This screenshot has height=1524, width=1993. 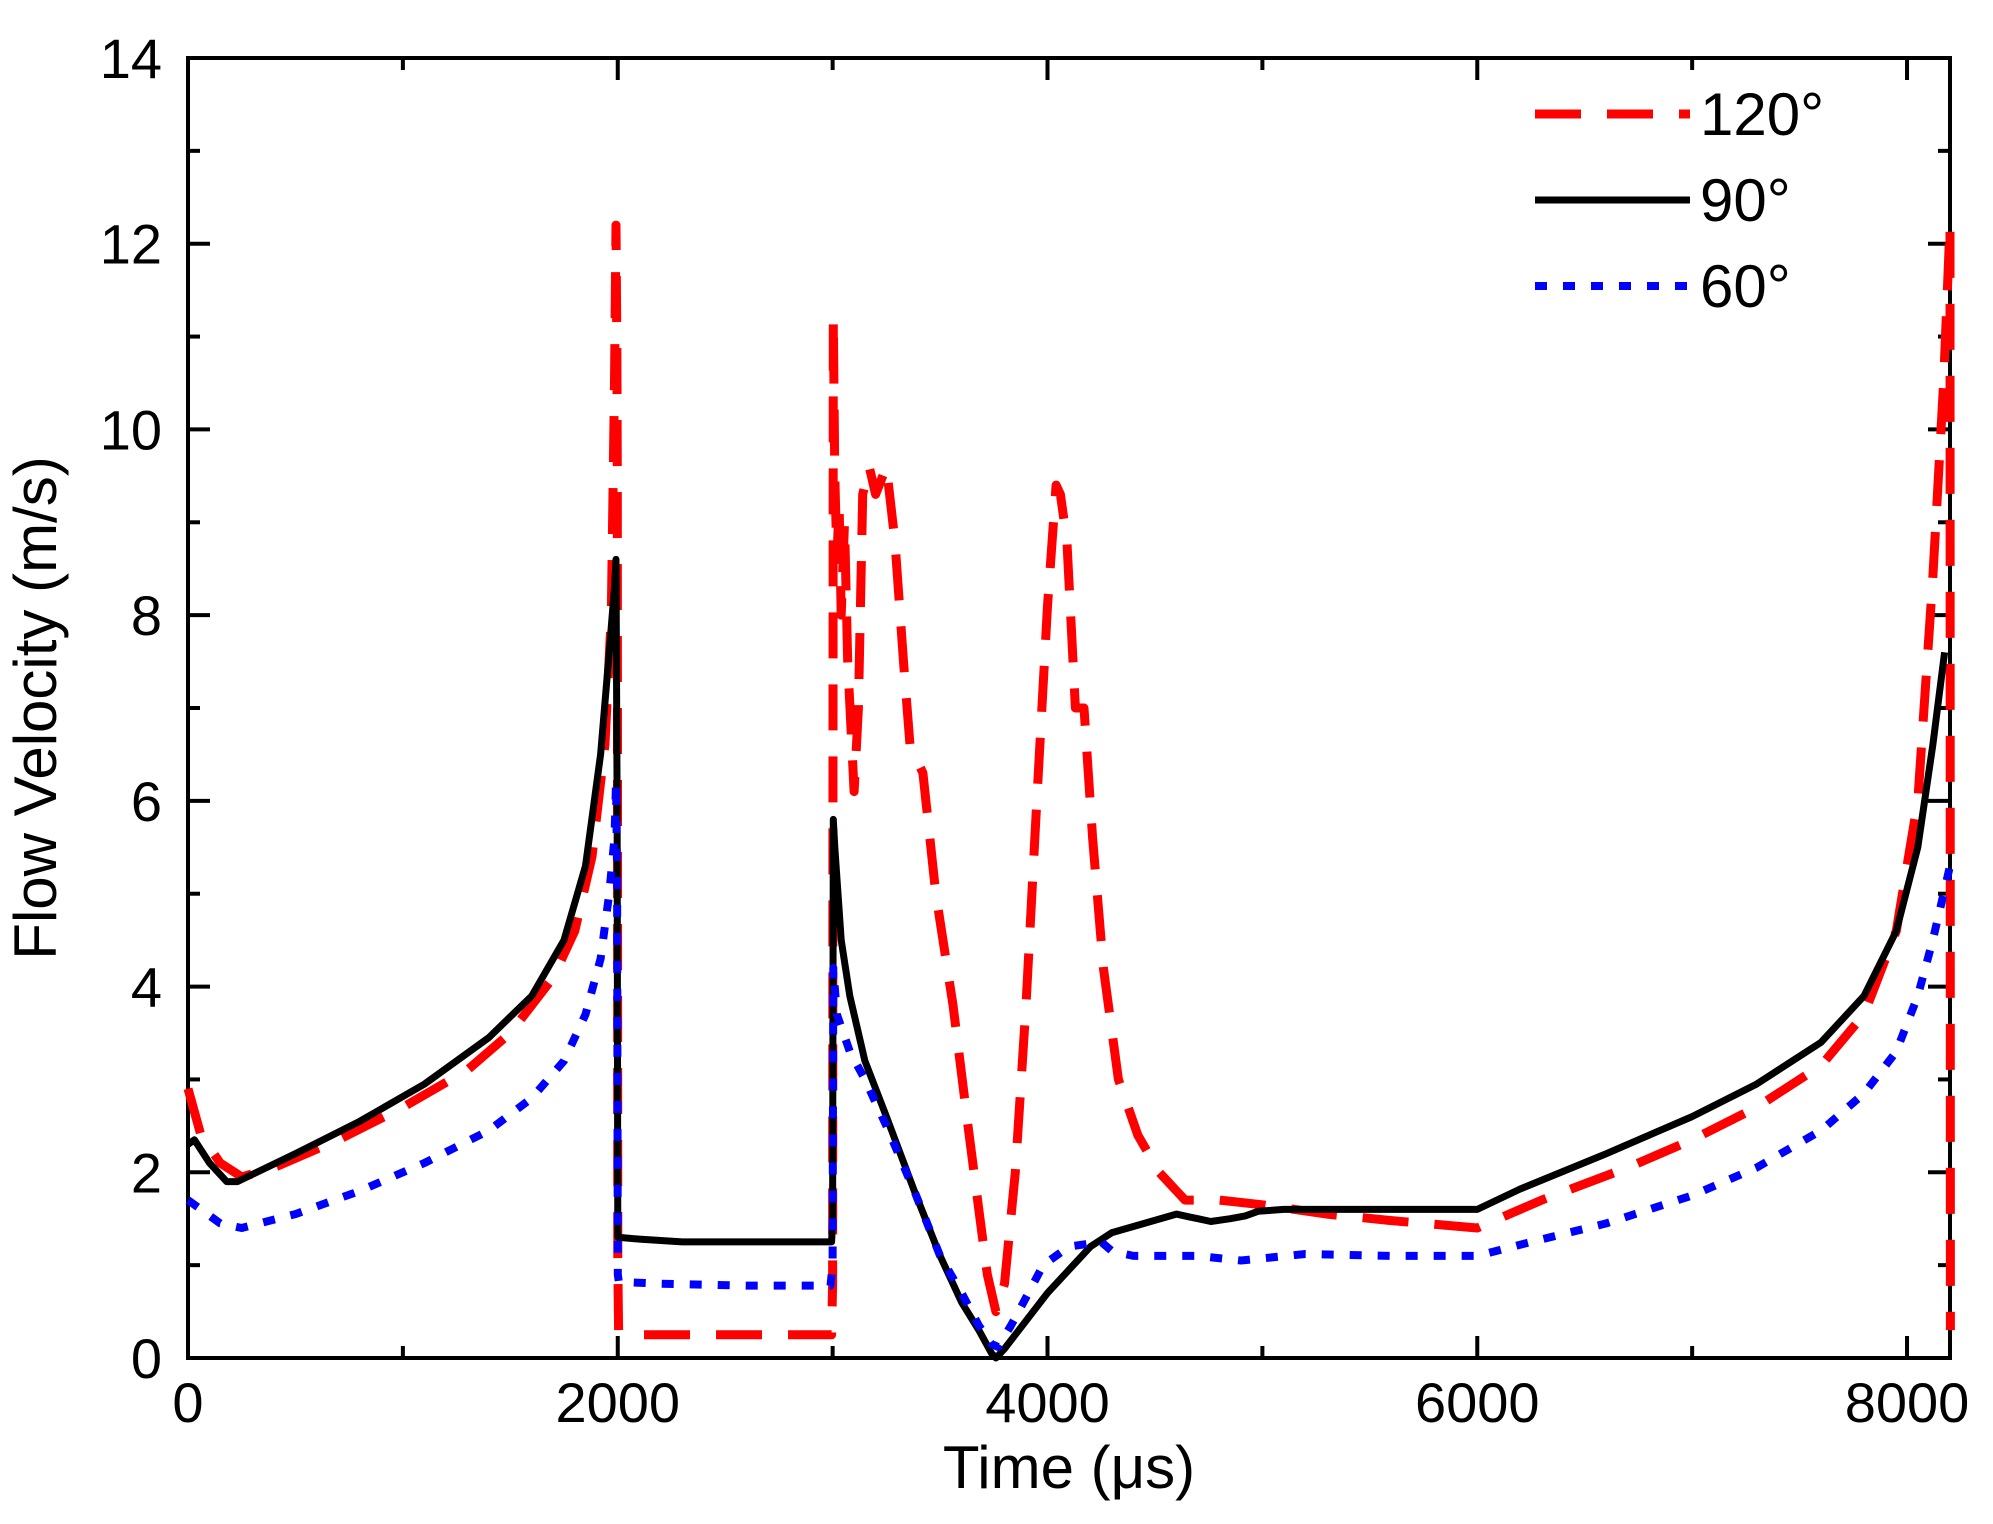 What do you see at coordinates (146, 801) in the screenshot?
I see `y-tick-label: 6` at bounding box center [146, 801].